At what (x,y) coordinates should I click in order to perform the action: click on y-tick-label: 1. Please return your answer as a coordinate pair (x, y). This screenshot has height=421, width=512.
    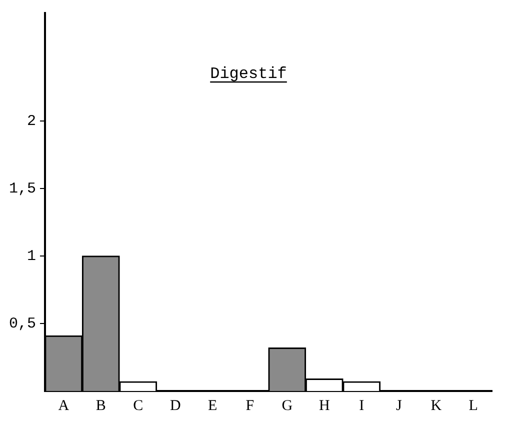
    Looking at the image, I should click on (31, 256).